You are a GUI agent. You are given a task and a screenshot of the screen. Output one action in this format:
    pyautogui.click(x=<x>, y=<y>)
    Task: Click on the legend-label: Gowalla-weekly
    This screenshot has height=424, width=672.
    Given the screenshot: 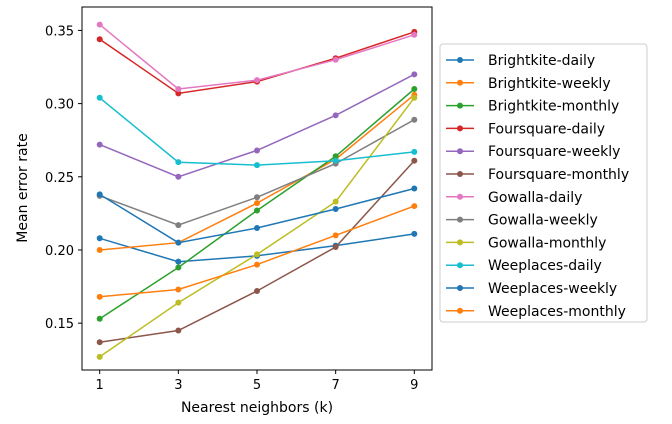 What is the action you would take?
    pyautogui.click(x=543, y=221)
    